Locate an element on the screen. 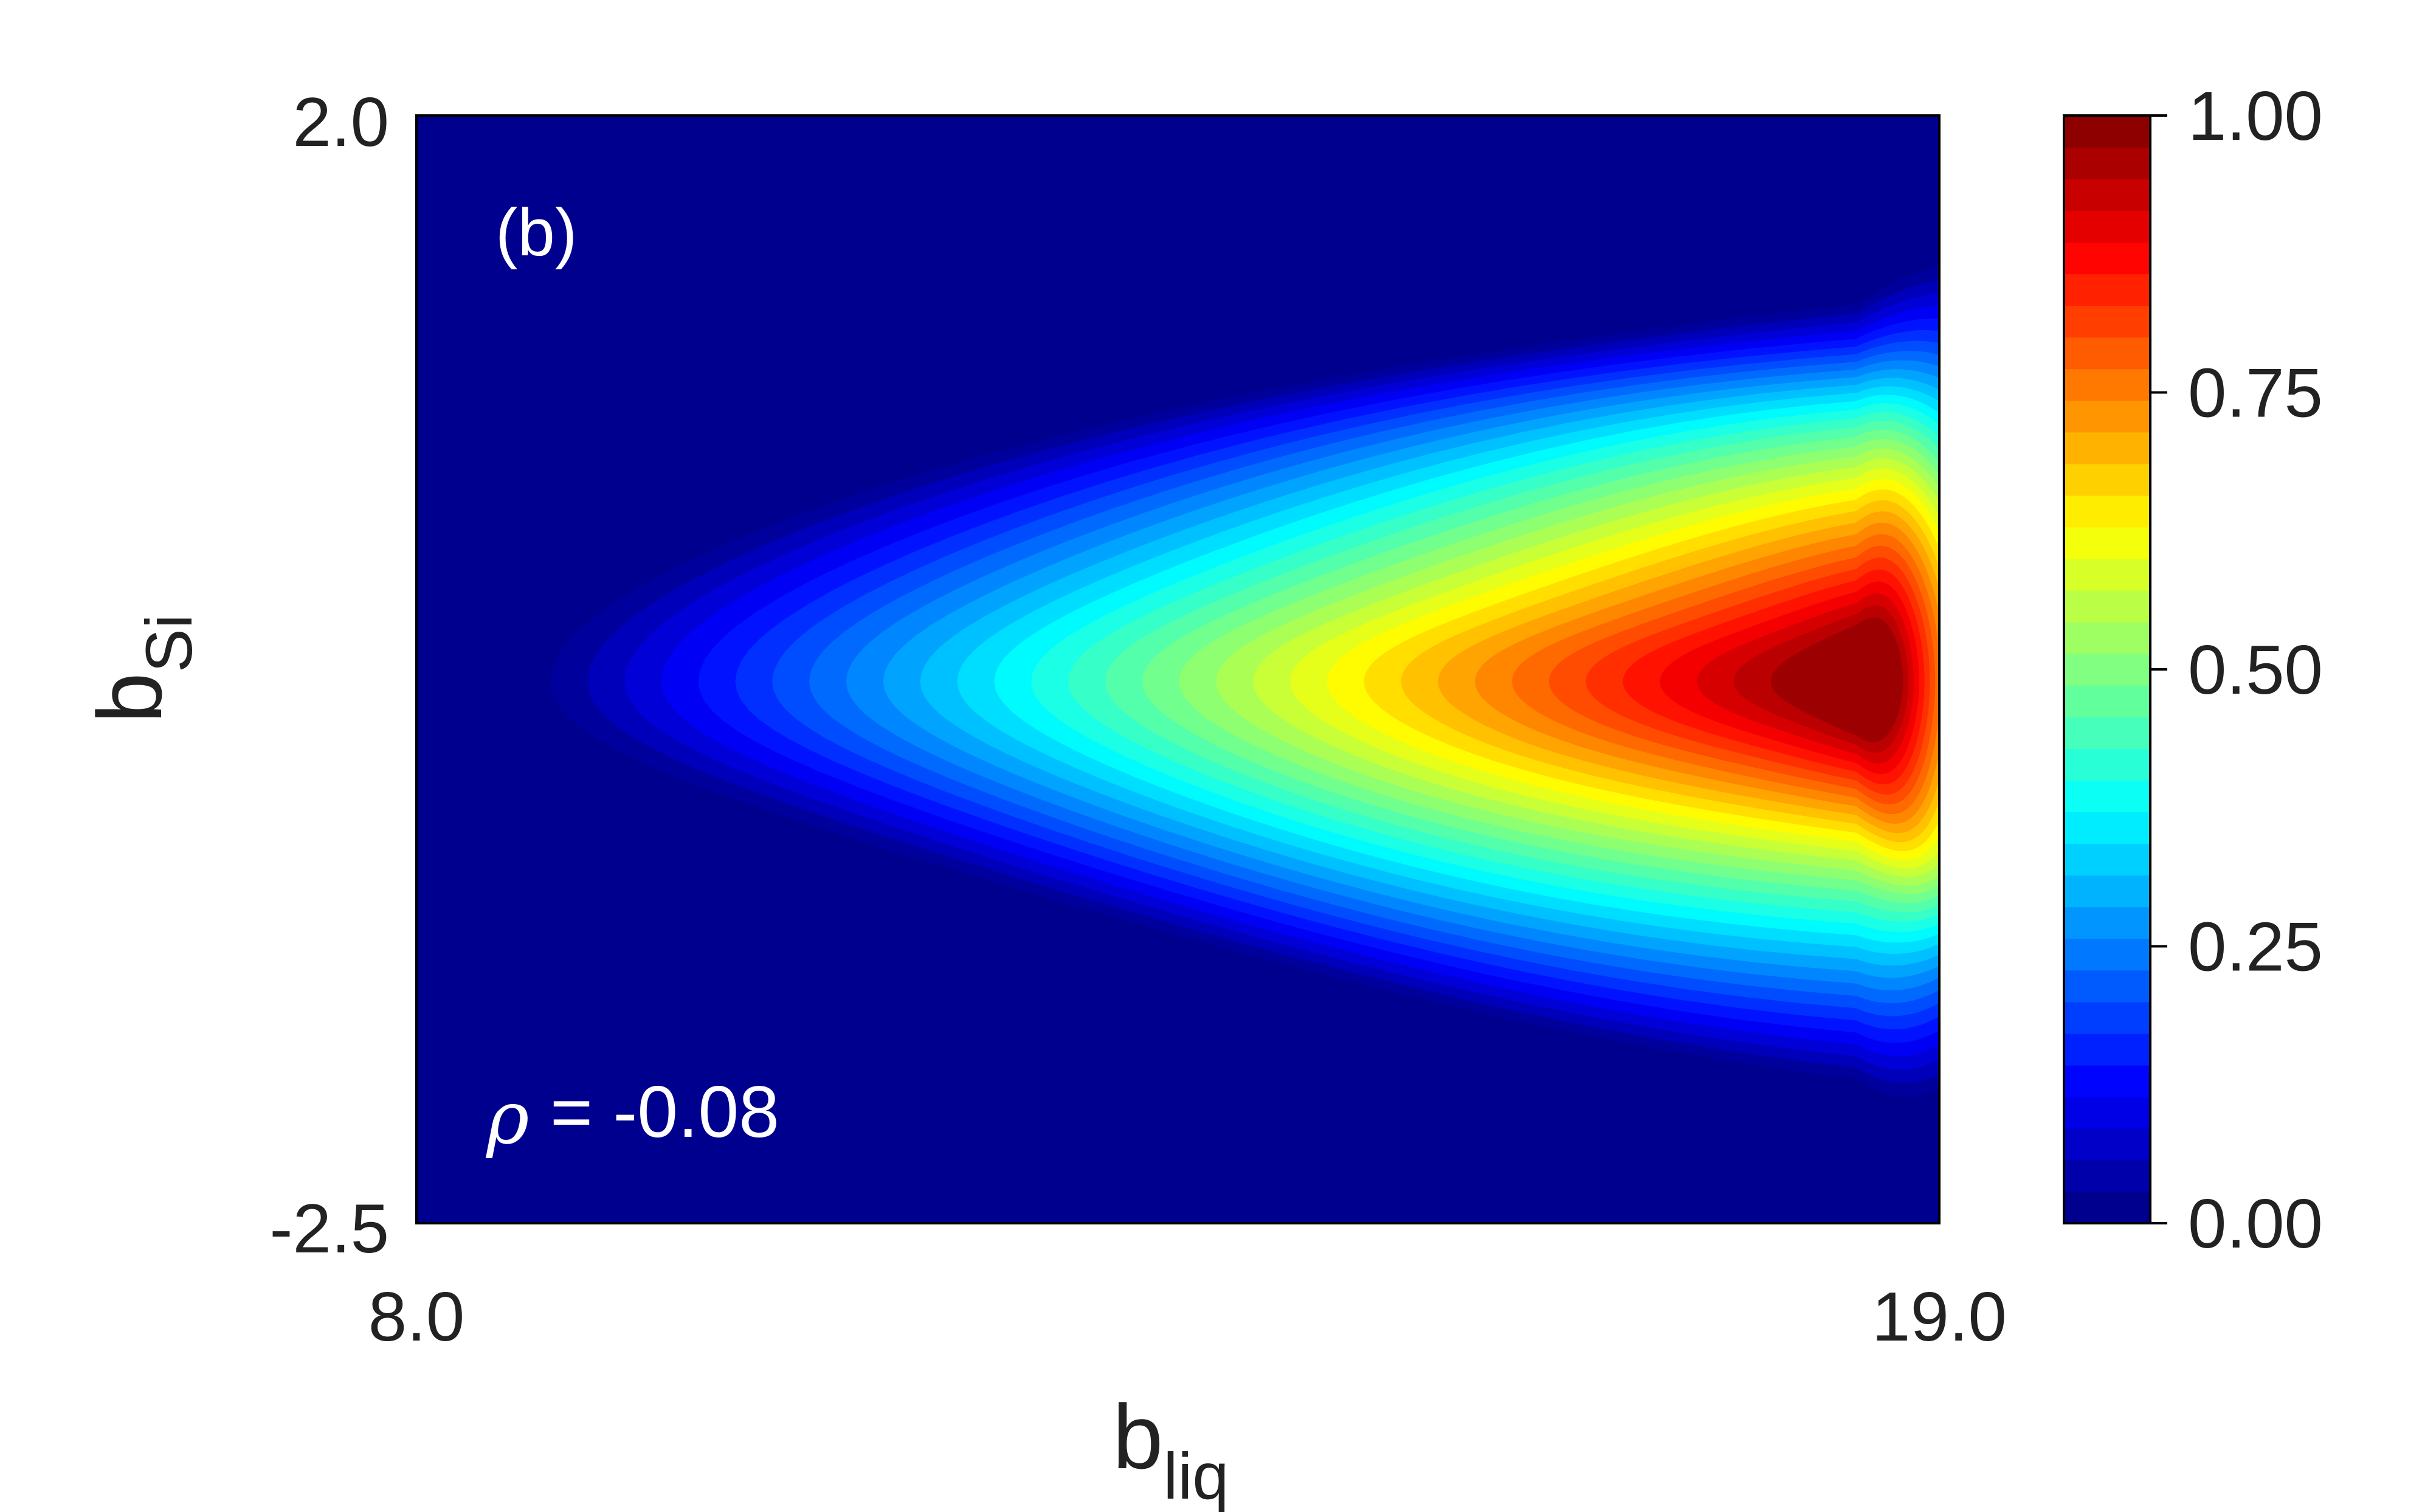 The width and height of the screenshot is (2422, 1512). y-tick-label-top: 2.0 is located at coordinates (341, 122).